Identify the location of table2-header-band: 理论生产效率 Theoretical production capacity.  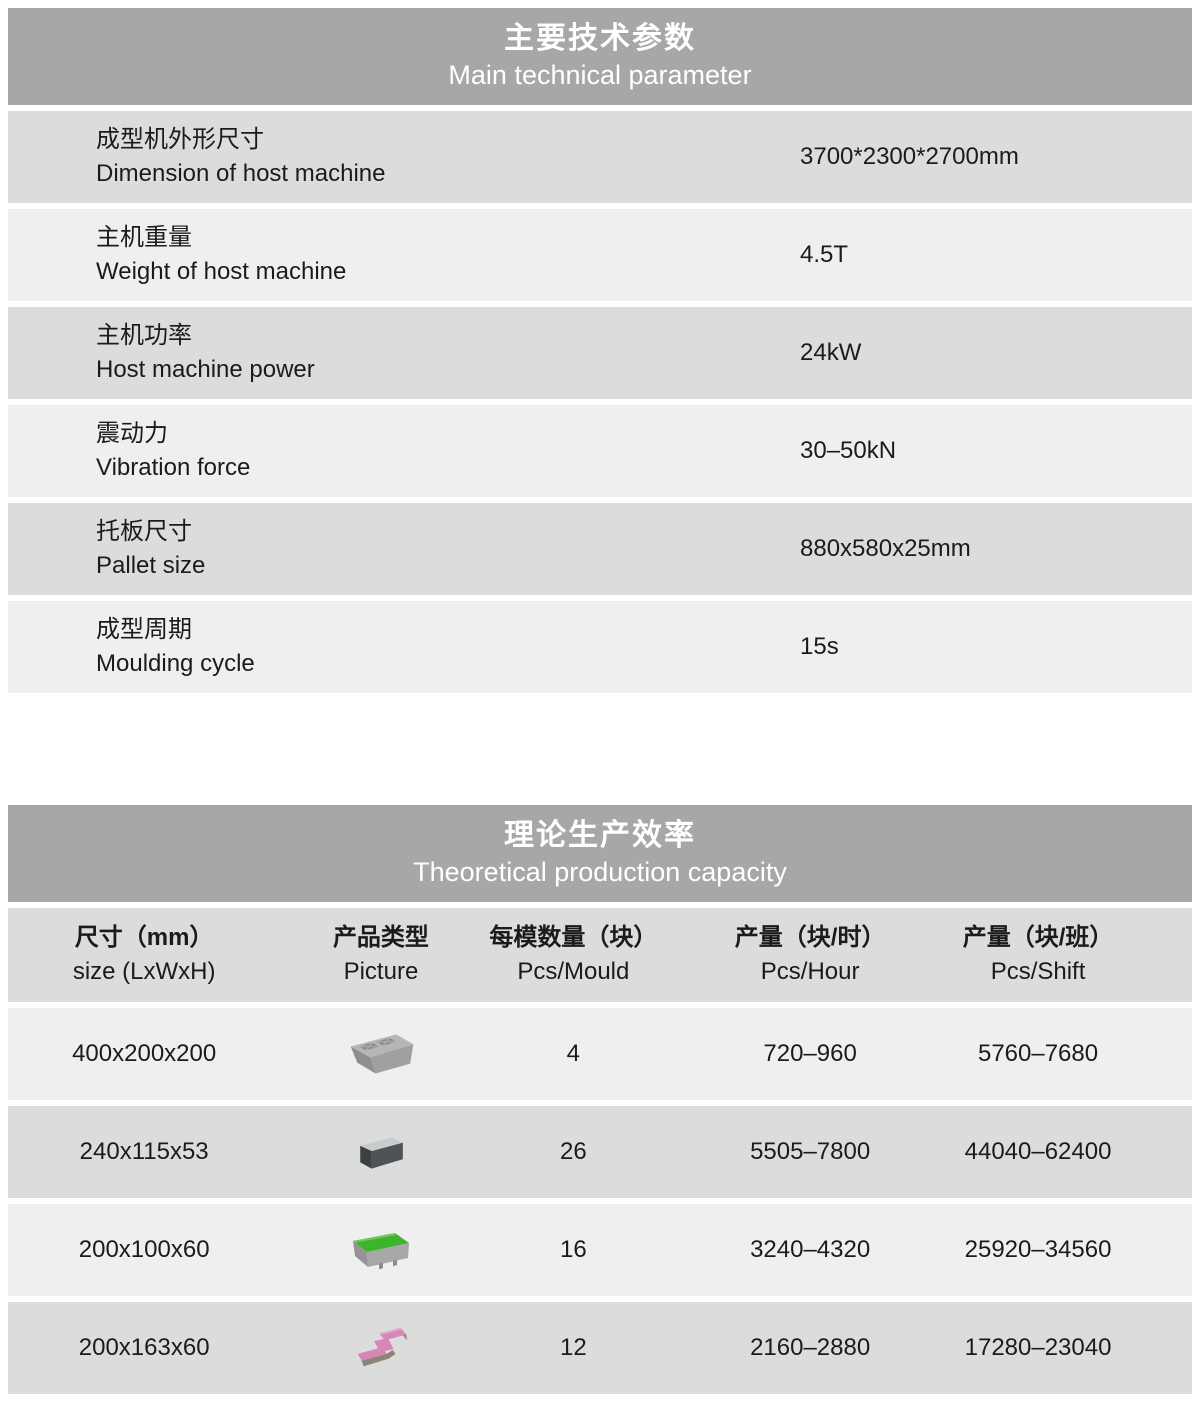
(600, 853).